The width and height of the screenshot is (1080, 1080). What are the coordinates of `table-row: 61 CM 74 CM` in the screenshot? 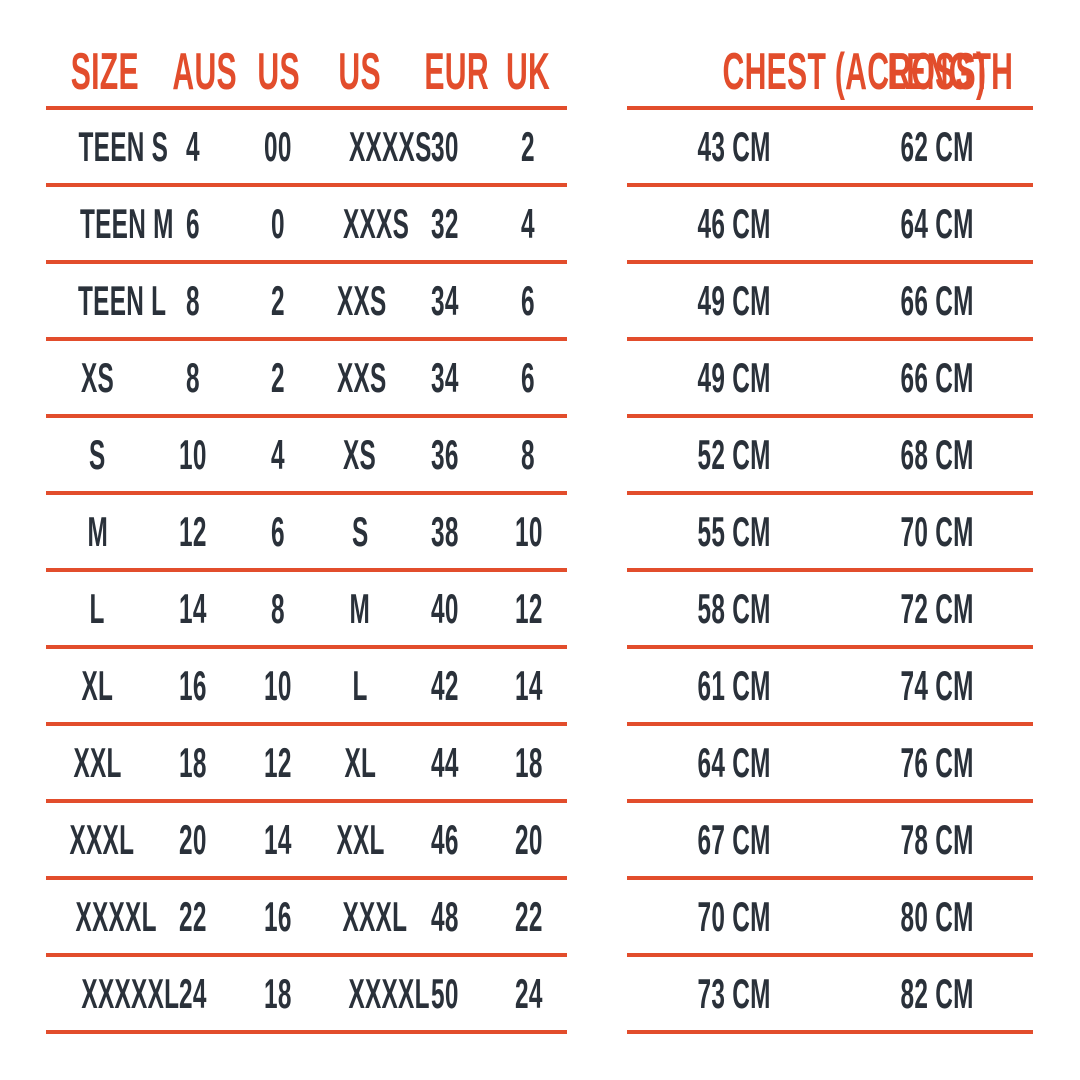 It's located at (830, 687).